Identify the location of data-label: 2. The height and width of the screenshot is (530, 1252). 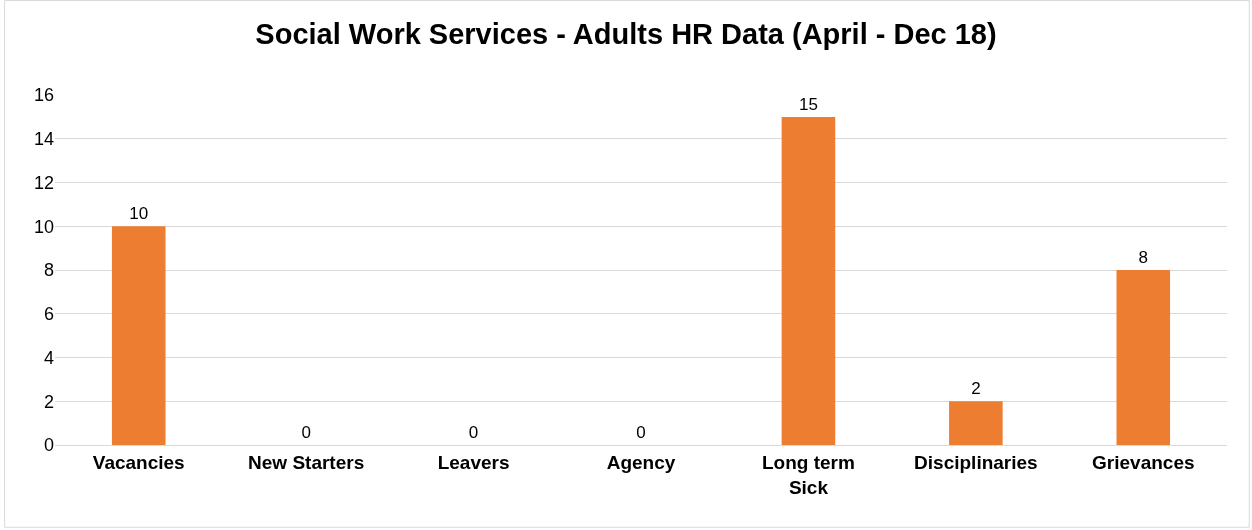
(976, 389).